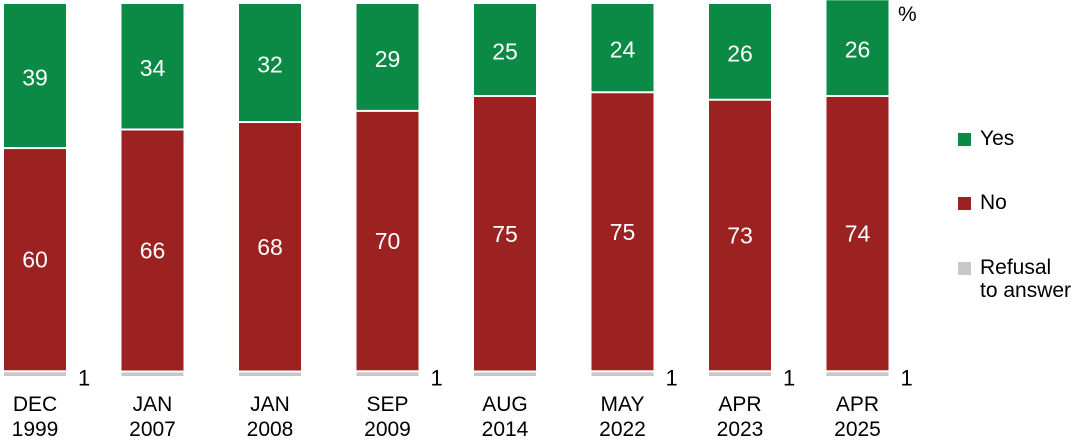  I want to click on label-yes-jan-2007: 34, so click(153, 68).